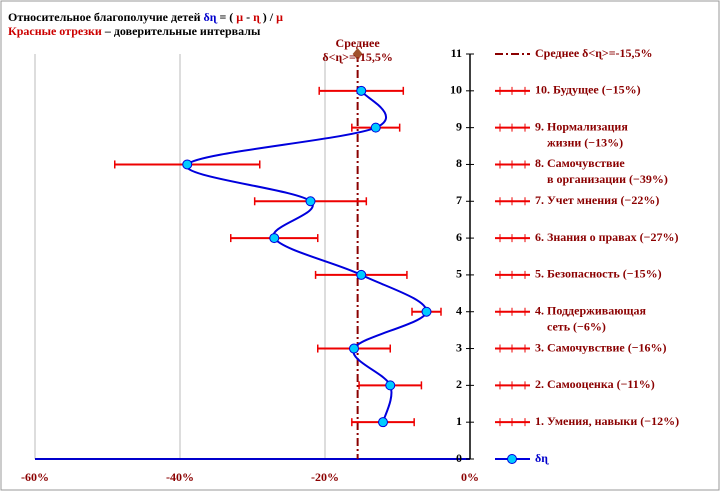 The height and width of the screenshot is (492, 721). I want to click on y-tick-label: 4, so click(459, 310).